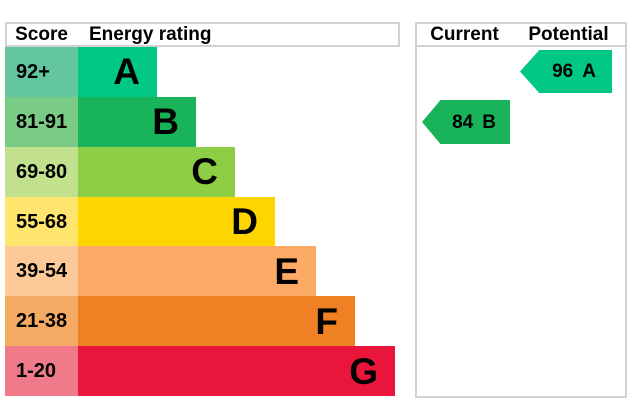  I want to click on band-bar-a: A, so click(117, 72).